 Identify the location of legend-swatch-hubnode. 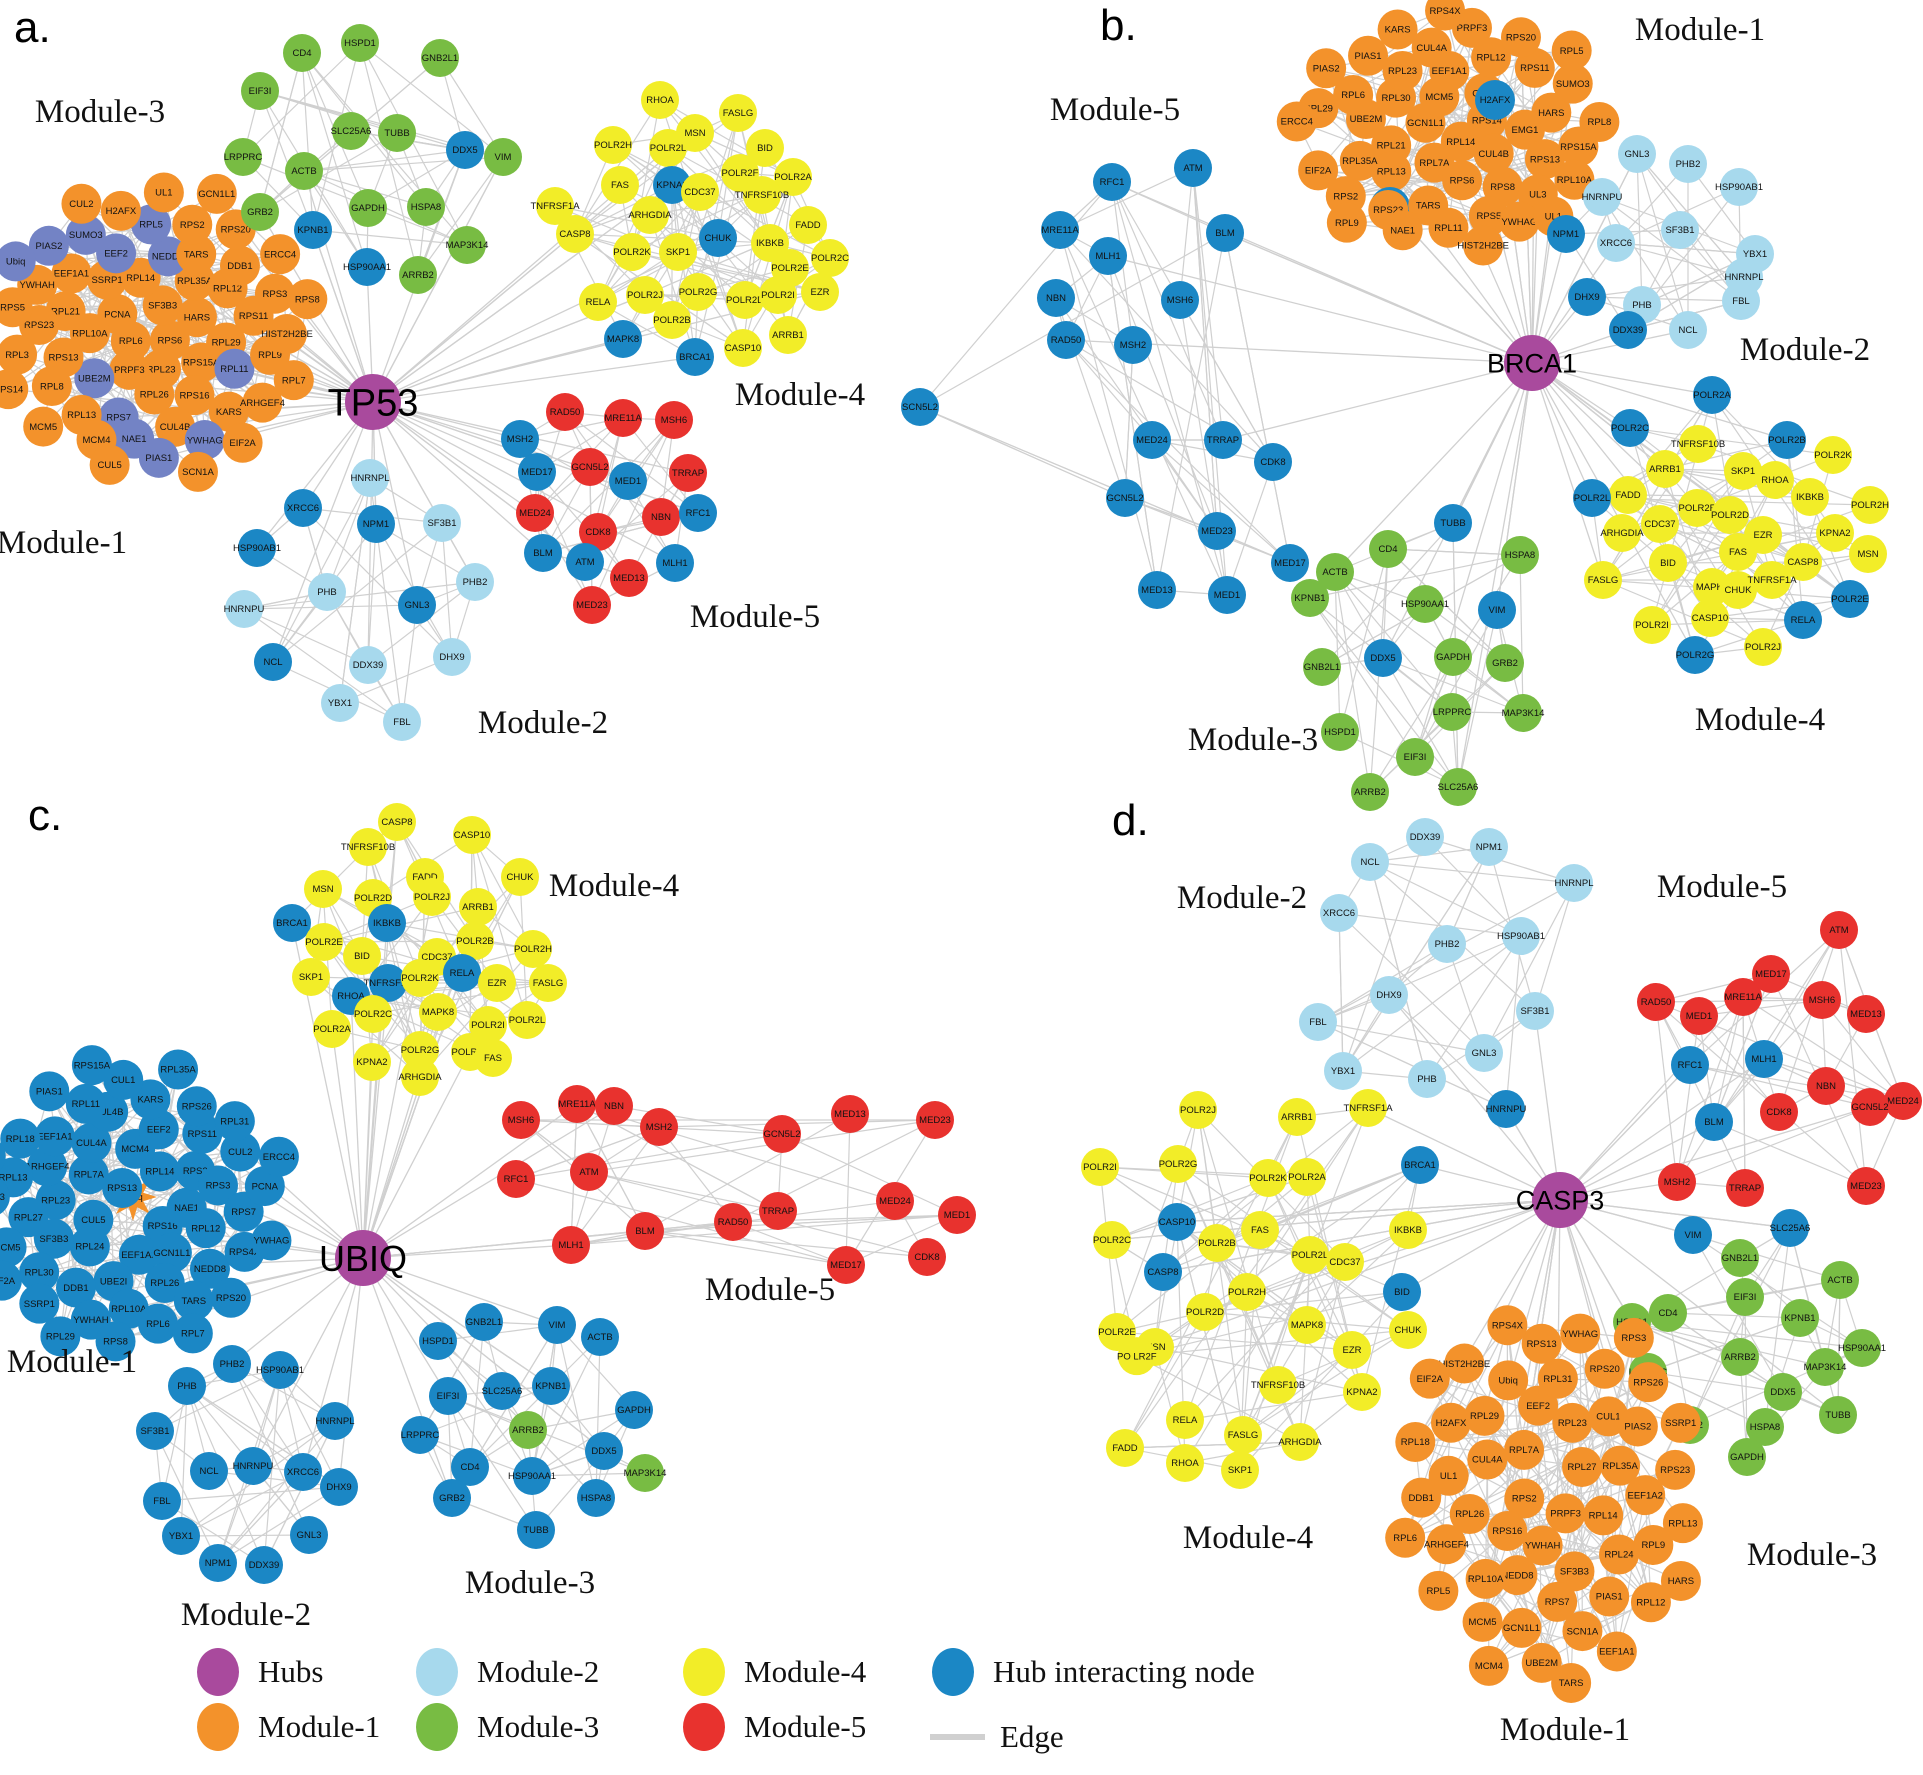
(953, 1672).